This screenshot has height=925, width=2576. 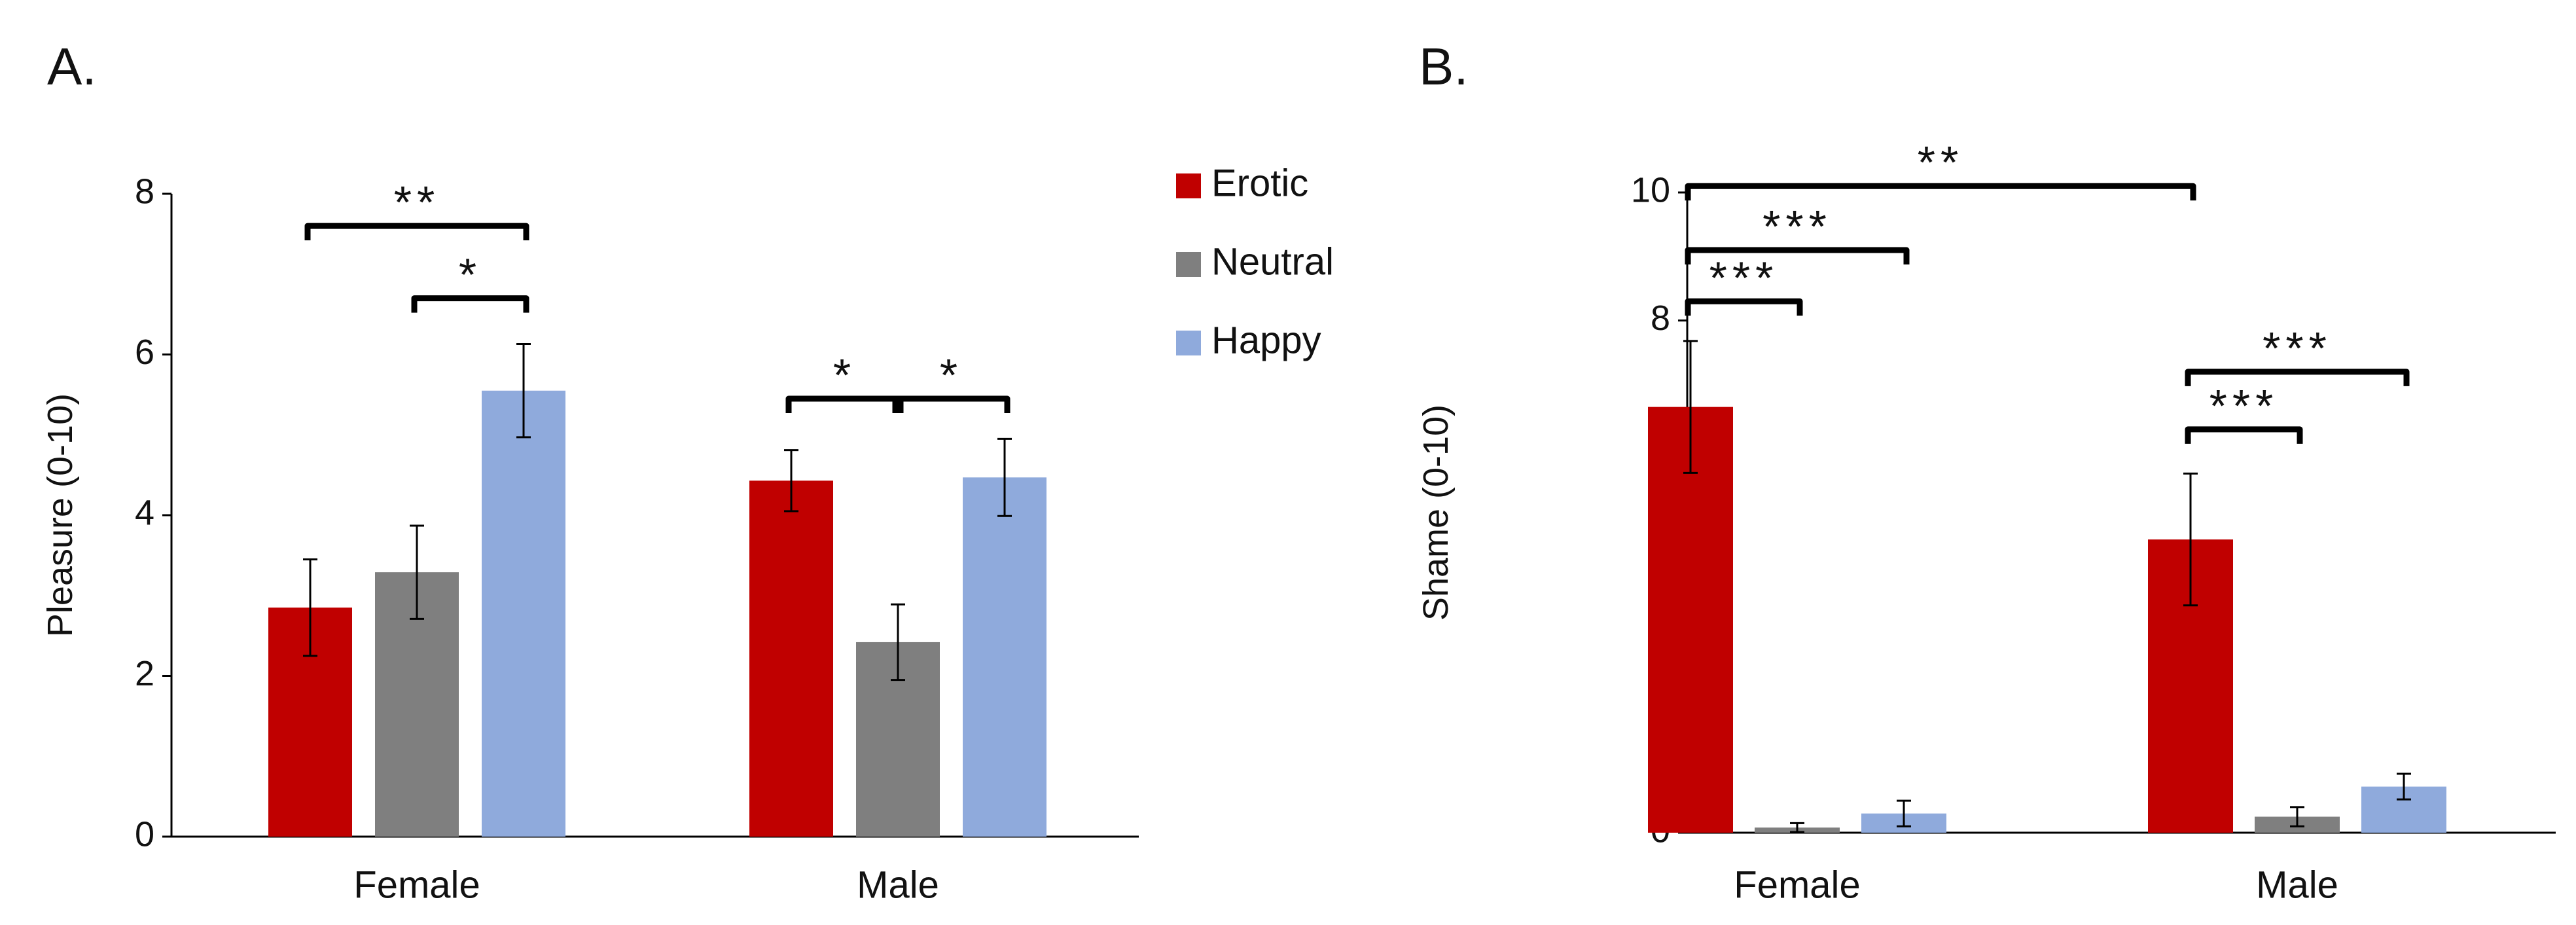 I want to click on panel-b-label: B., so click(x=1444, y=66).